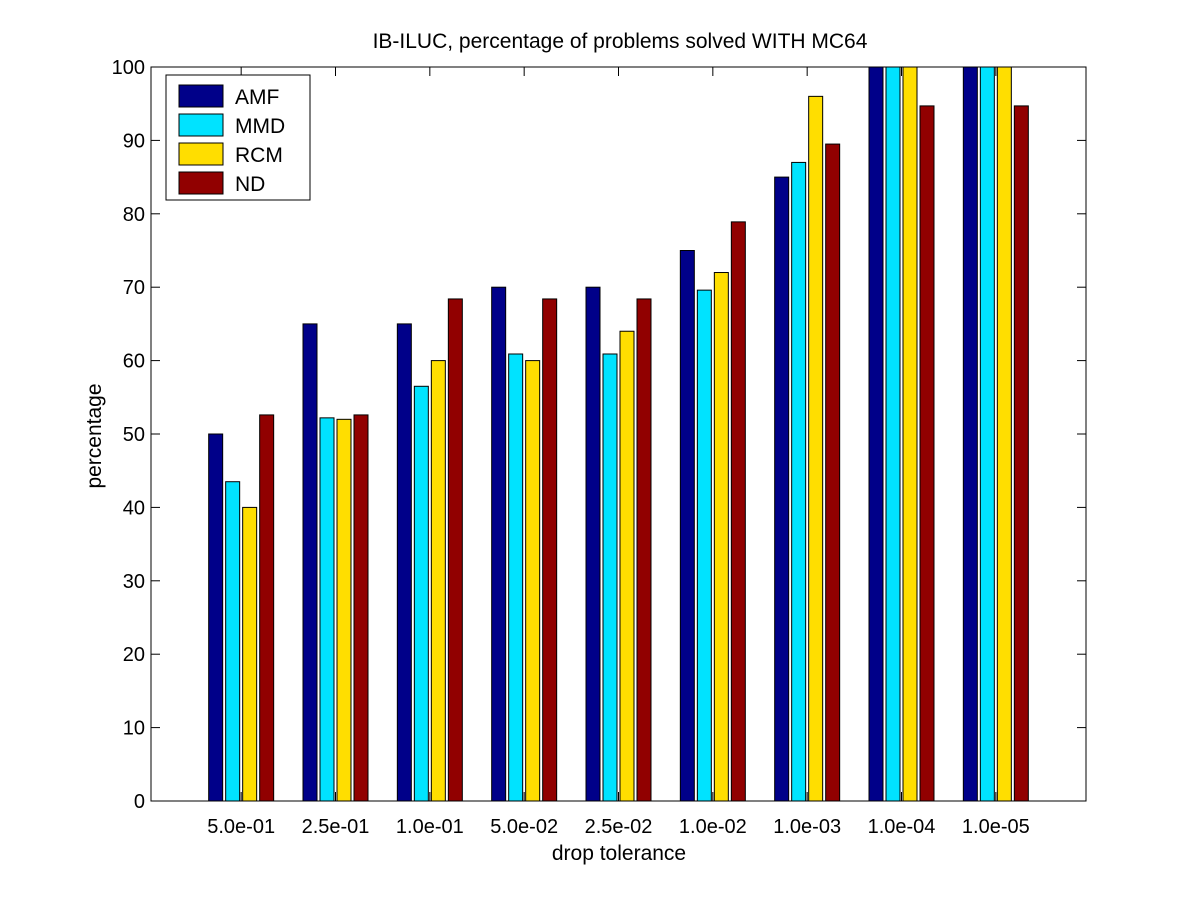 Image resolution: width=1200 pixels, height=900 pixels. What do you see at coordinates (533, 581) in the screenshot?
I see `bar-rcm-5.0e-02` at bounding box center [533, 581].